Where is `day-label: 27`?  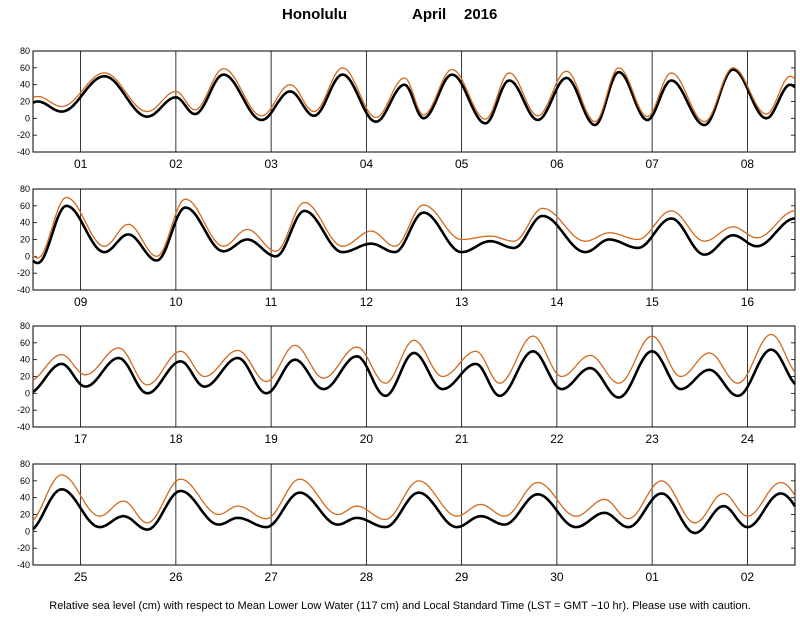 day-label: 27 is located at coordinates (271, 577).